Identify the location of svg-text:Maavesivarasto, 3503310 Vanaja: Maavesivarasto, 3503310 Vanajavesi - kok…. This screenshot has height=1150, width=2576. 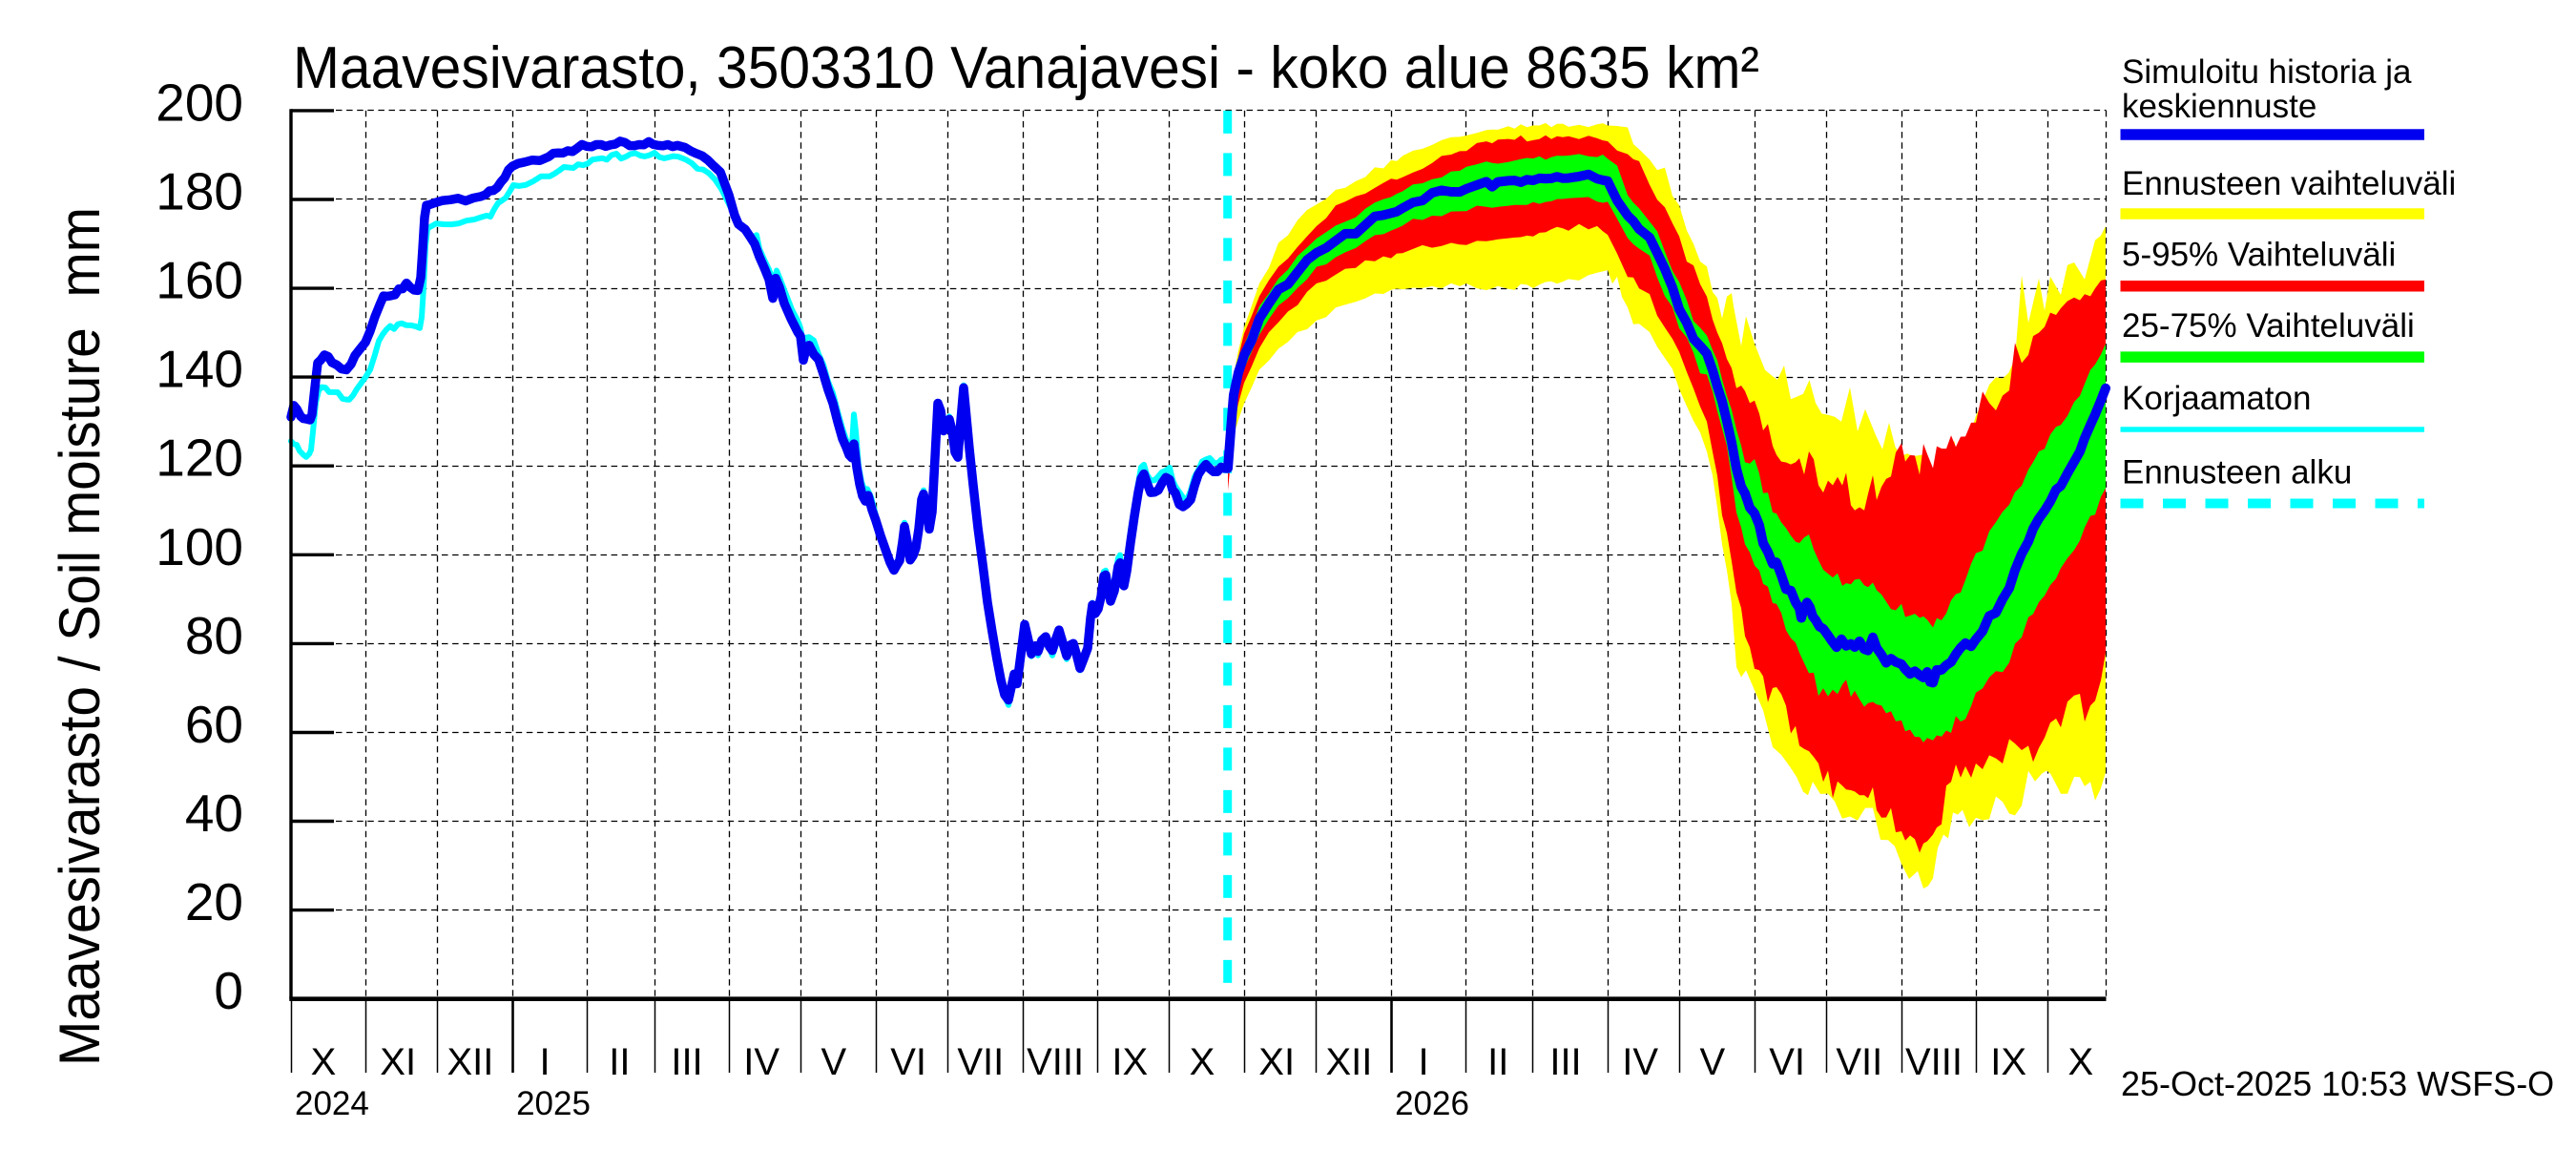
(1026, 68).